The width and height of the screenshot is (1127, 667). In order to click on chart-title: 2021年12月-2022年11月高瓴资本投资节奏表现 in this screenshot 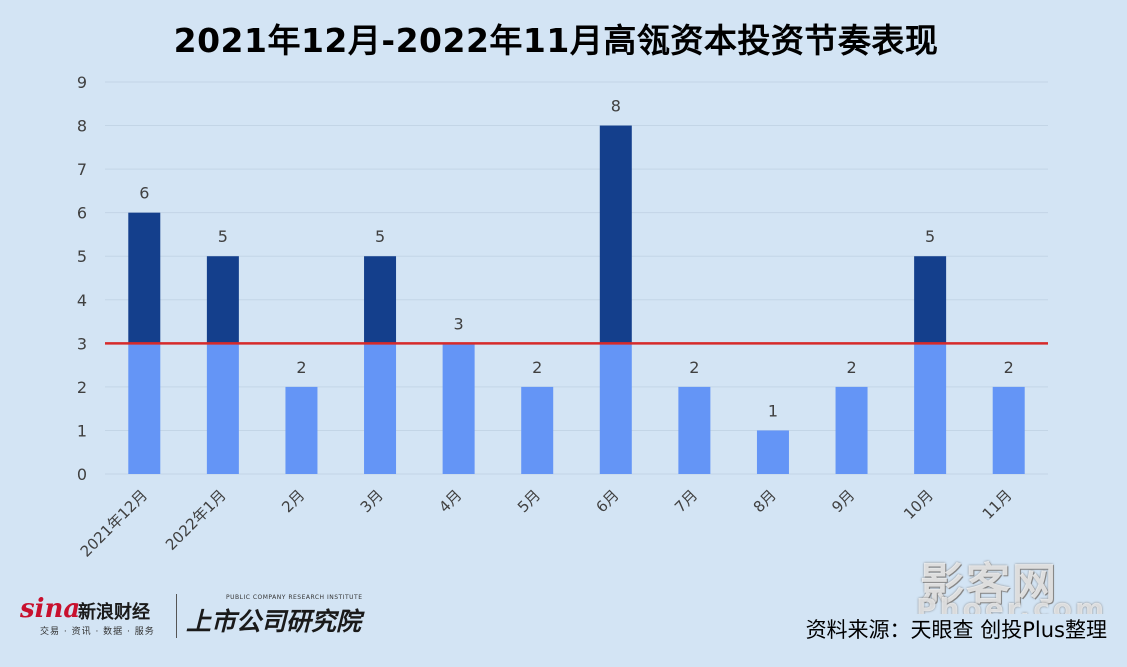, I will do `click(556, 40)`.